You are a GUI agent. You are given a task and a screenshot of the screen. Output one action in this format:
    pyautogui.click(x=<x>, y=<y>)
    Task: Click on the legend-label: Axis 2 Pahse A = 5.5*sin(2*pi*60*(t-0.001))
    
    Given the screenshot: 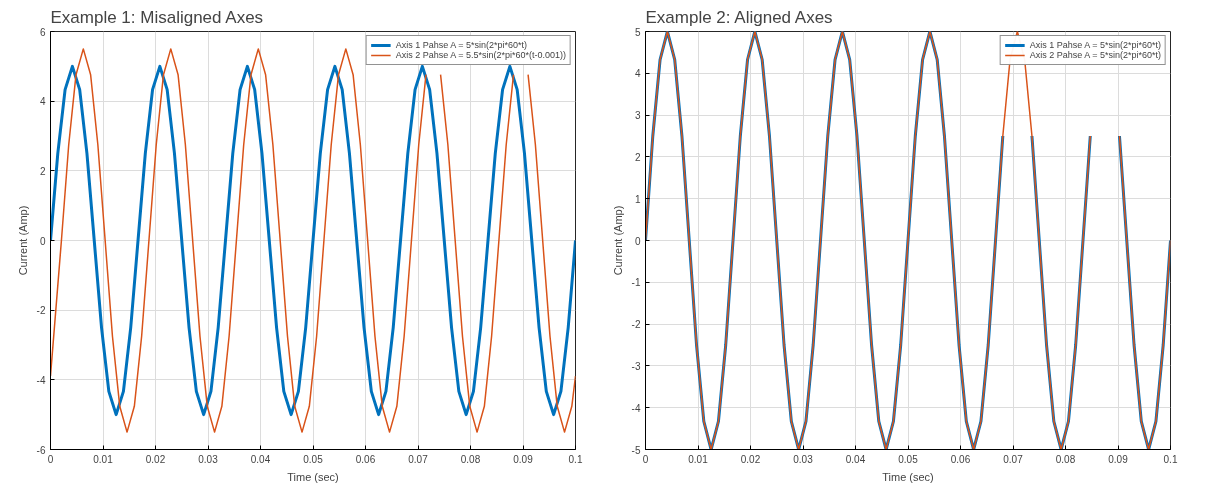 What is the action you would take?
    pyautogui.click(x=480, y=55)
    